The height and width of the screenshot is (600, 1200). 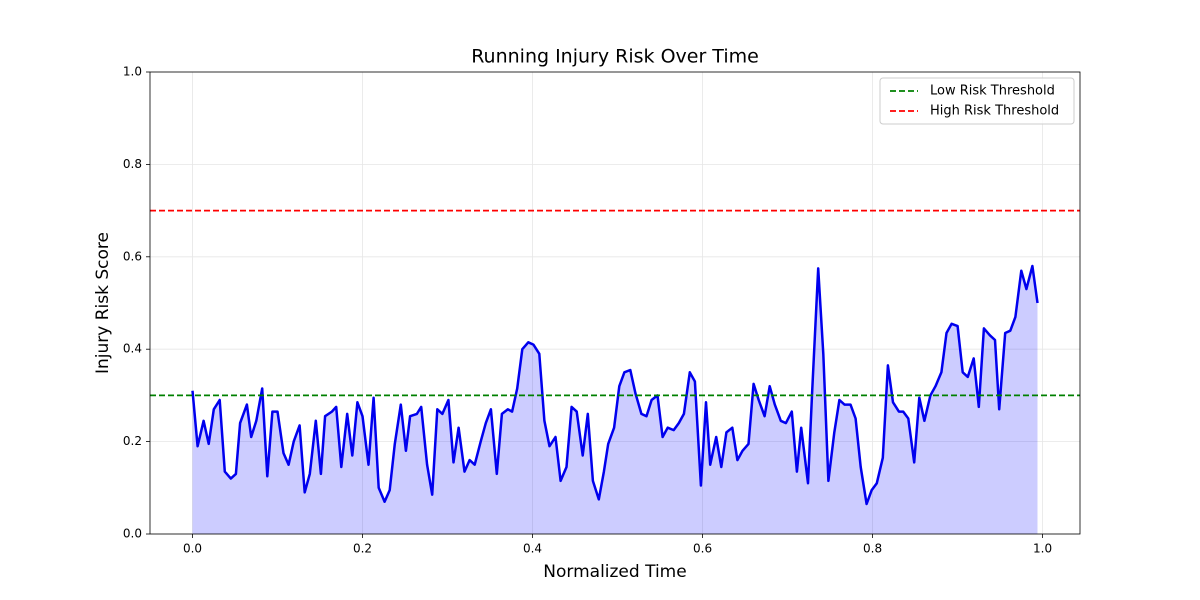 What do you see at coordinates (614, 572) in the screenshot?
I see `x-axis-label: Normalized Time` at bounding box center [614, 572].